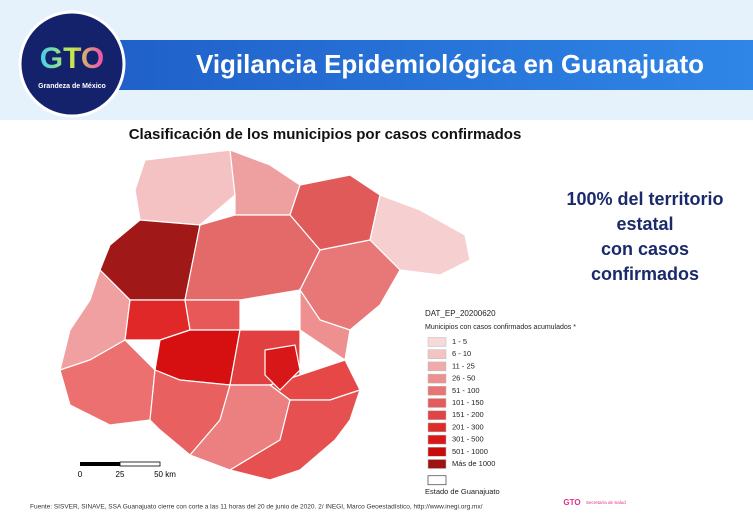 The width and height of the screenshot is (753, 518). What do you see at coordinates (468, 439) in the screenshot?
I see `legend-label: 301 - 500` at bounding box center [468, 439].